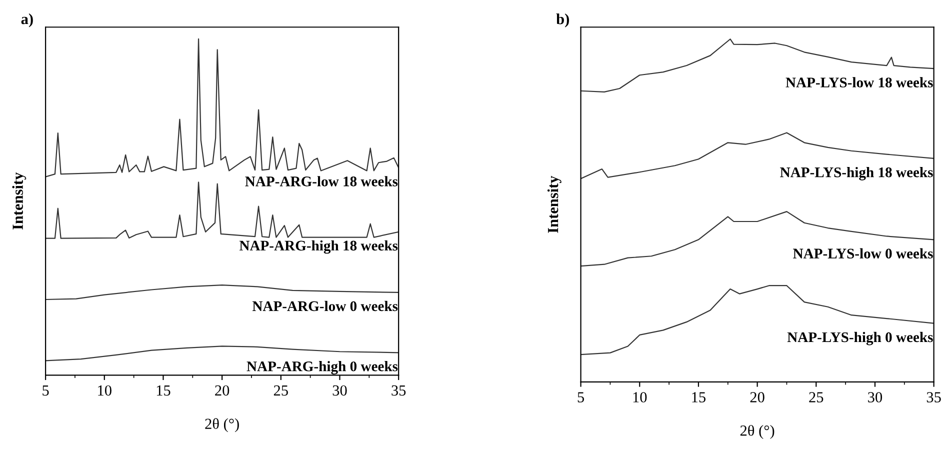 This screenshot has width=949, height=452. What do you see at coordinates (863, 253) in the screenshot?
I see `series-label: NAP-LYS-low 0 weeks` at bounding box center [863, 253].